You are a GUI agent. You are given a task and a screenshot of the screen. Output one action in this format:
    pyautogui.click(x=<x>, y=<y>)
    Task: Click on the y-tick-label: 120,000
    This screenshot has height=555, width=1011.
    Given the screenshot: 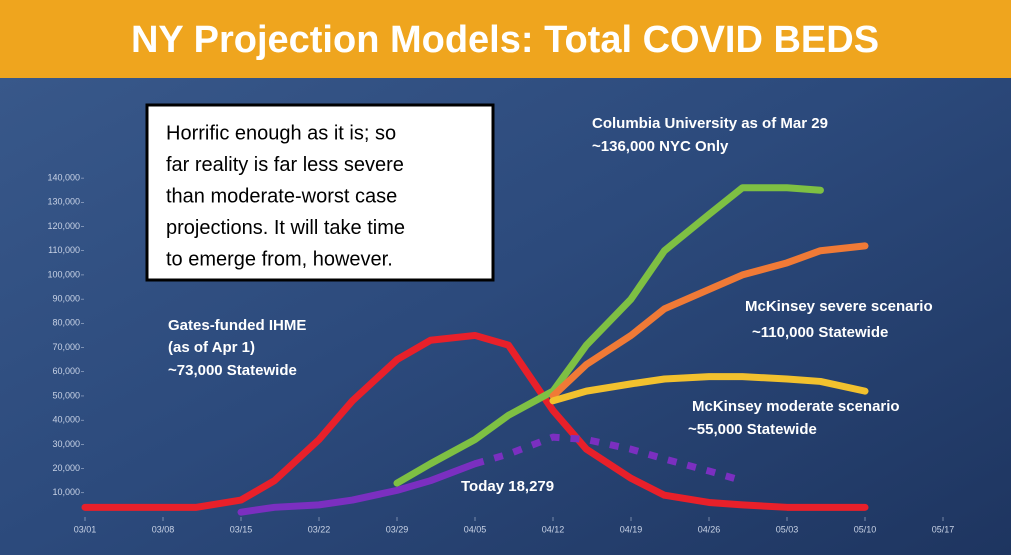 What is the action you would take?
    pyautogui.click(x=63, y=226)
    